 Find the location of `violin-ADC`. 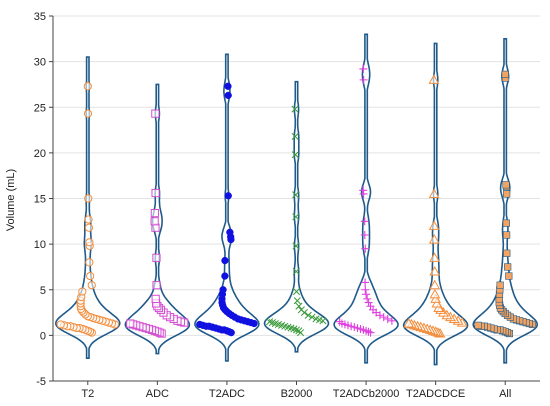

violin-ADC is located at coordinates (157, 219).